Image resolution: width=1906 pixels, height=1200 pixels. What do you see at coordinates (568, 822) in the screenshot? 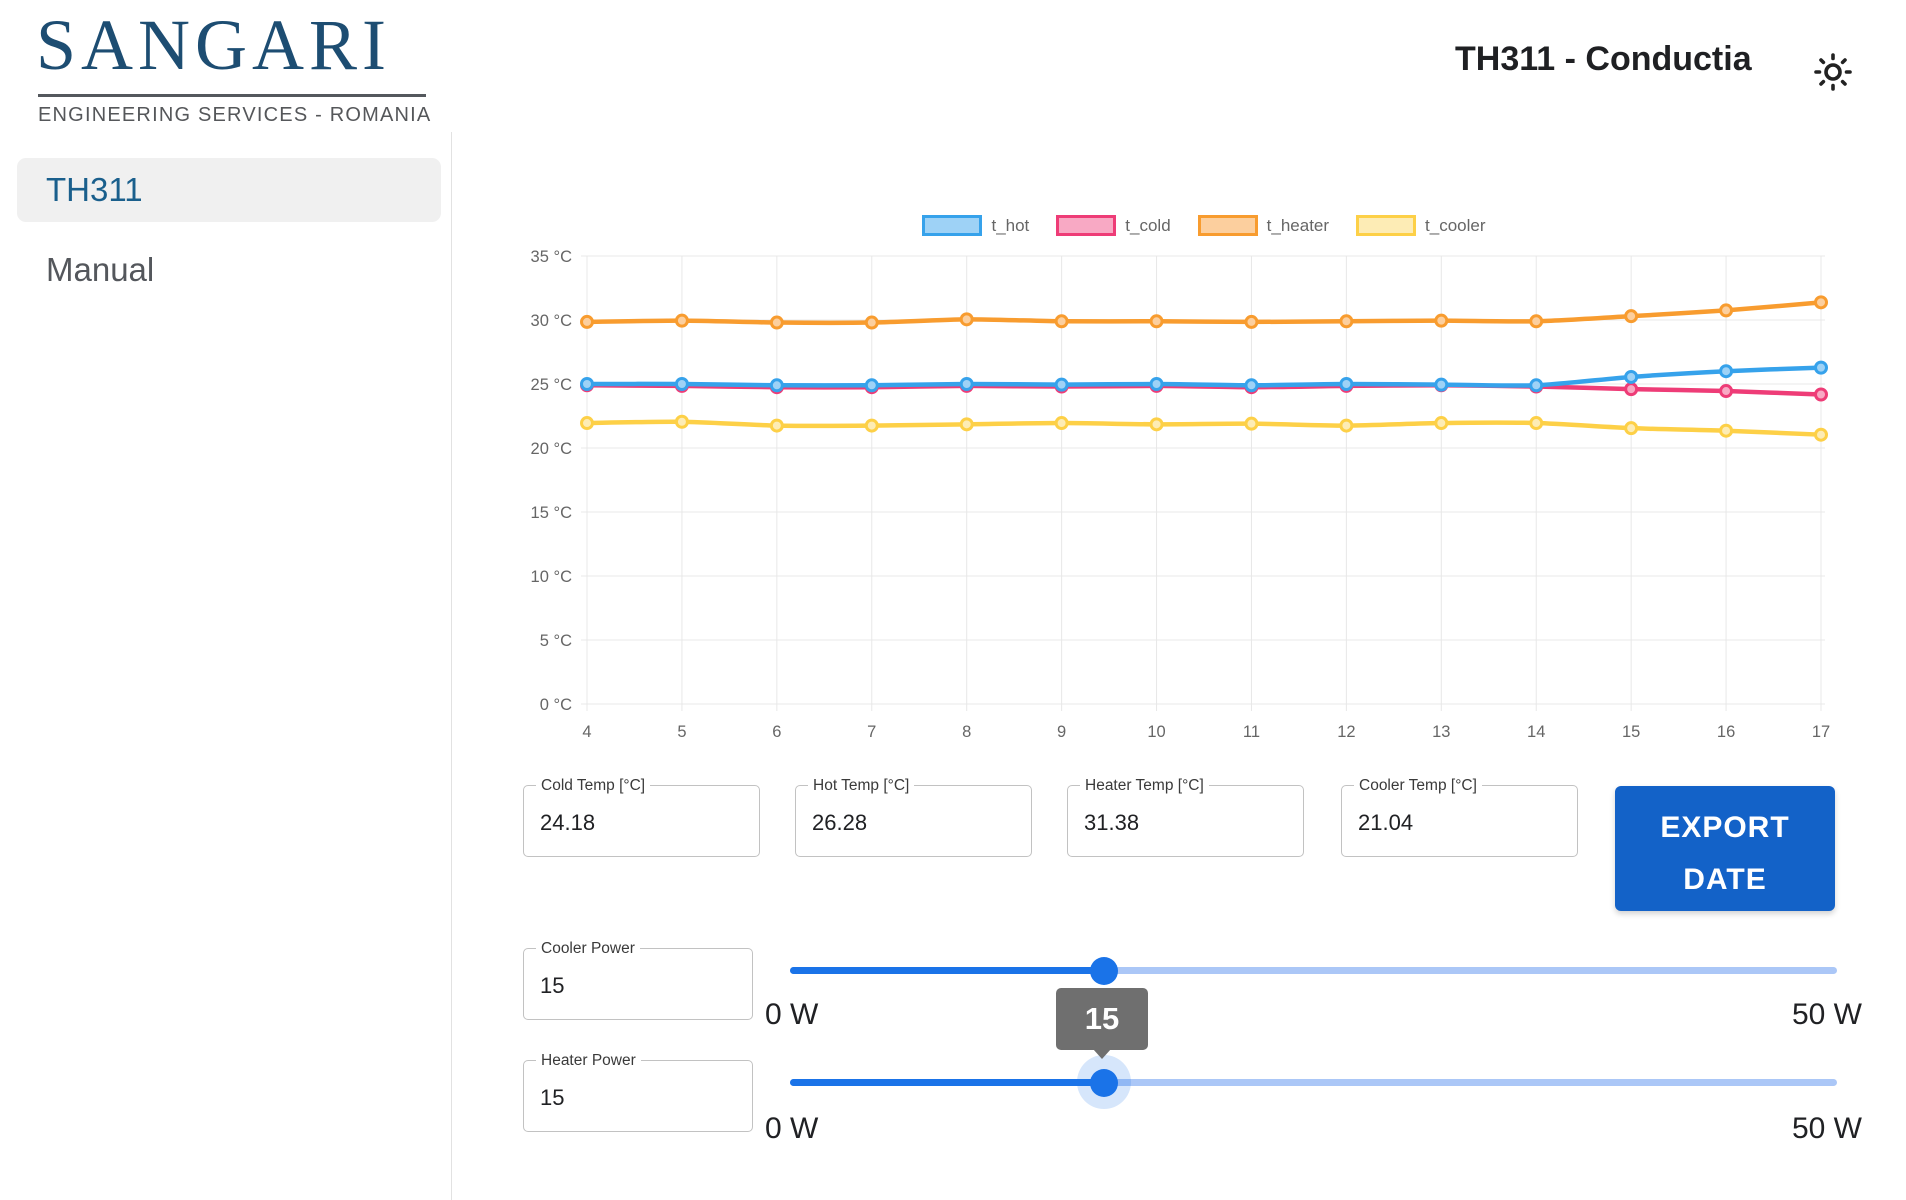
I see `cold-temp-value: 24.18` at bounding box center [568, 822].